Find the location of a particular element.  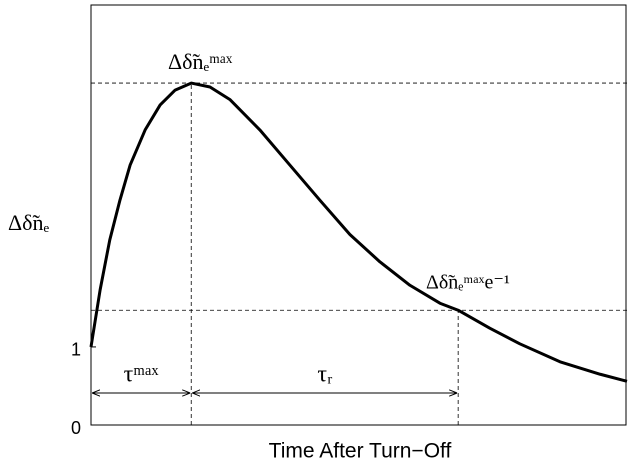

x-axis-label: Time After Turn−Off is located at coordinates (360, 451).